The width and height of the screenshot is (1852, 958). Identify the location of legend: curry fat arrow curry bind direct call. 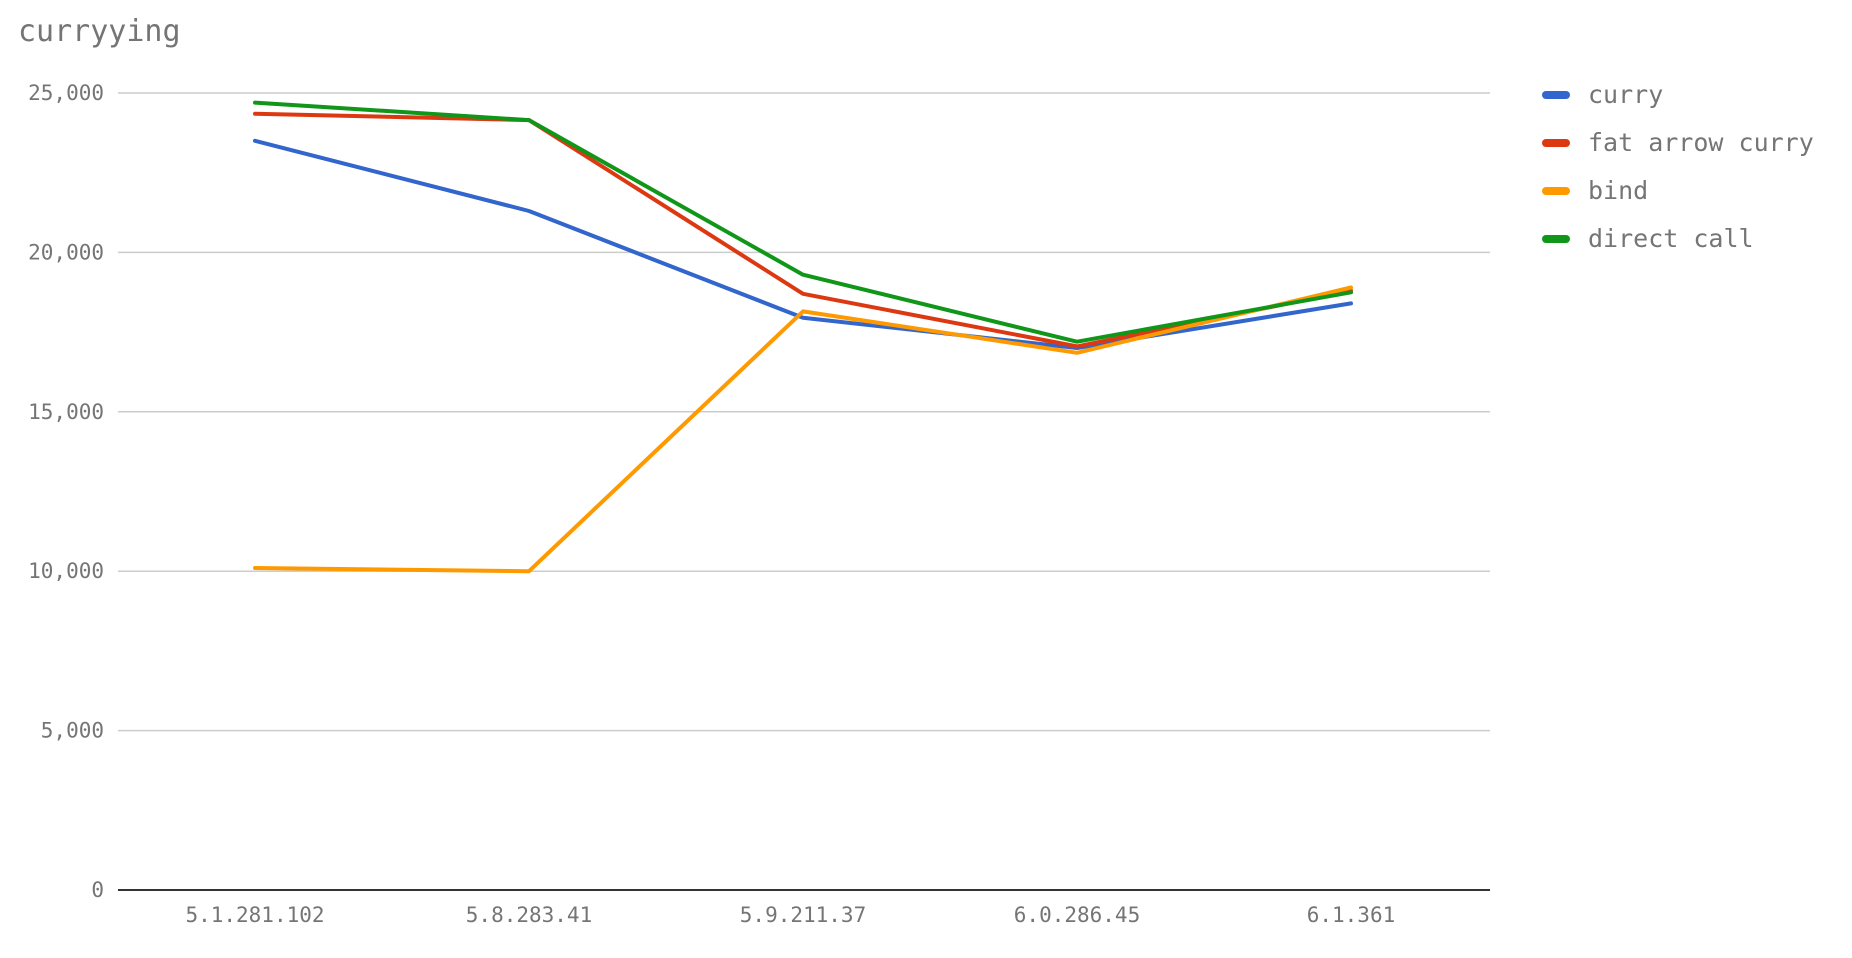
(1678, 166).